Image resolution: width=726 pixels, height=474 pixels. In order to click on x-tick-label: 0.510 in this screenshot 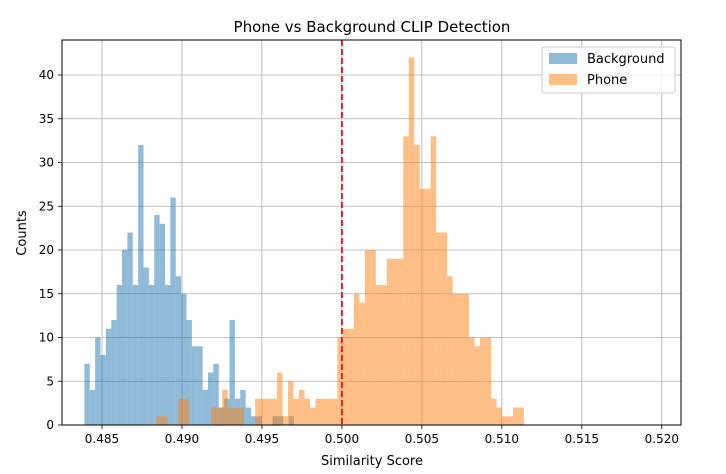, I will do `click(502, 439)`.